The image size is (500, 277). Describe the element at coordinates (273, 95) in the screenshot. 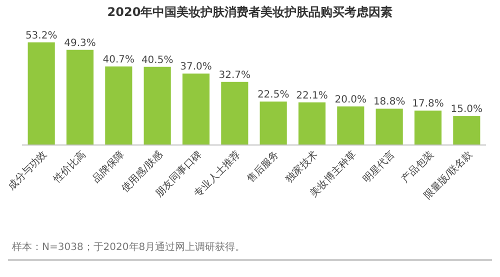

I see `data-label: 22.5%` at that location.